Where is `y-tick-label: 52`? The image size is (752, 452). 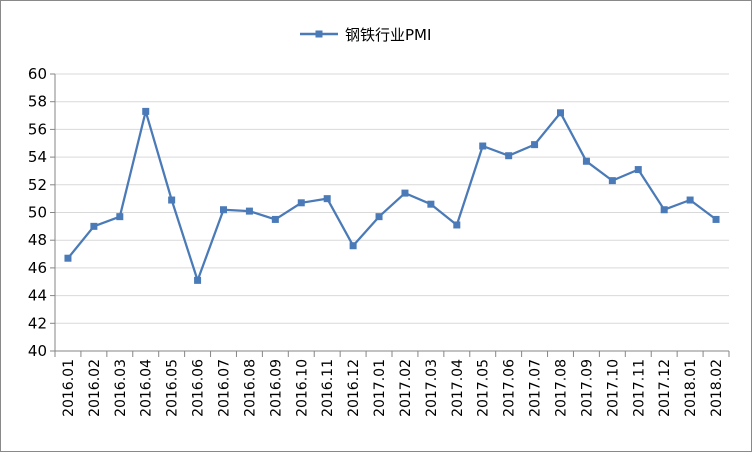
y-tick-label: 52 is located at coordinates (37, 185).